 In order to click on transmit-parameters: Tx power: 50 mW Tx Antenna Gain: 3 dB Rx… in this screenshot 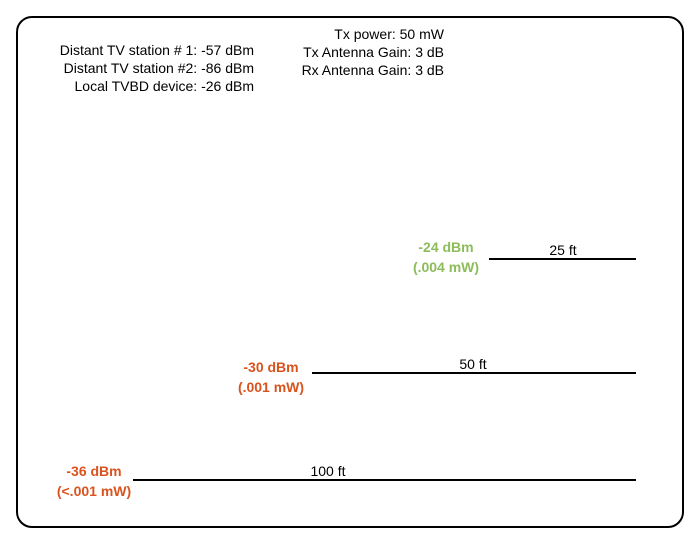, I will do `click(357, 52)`.